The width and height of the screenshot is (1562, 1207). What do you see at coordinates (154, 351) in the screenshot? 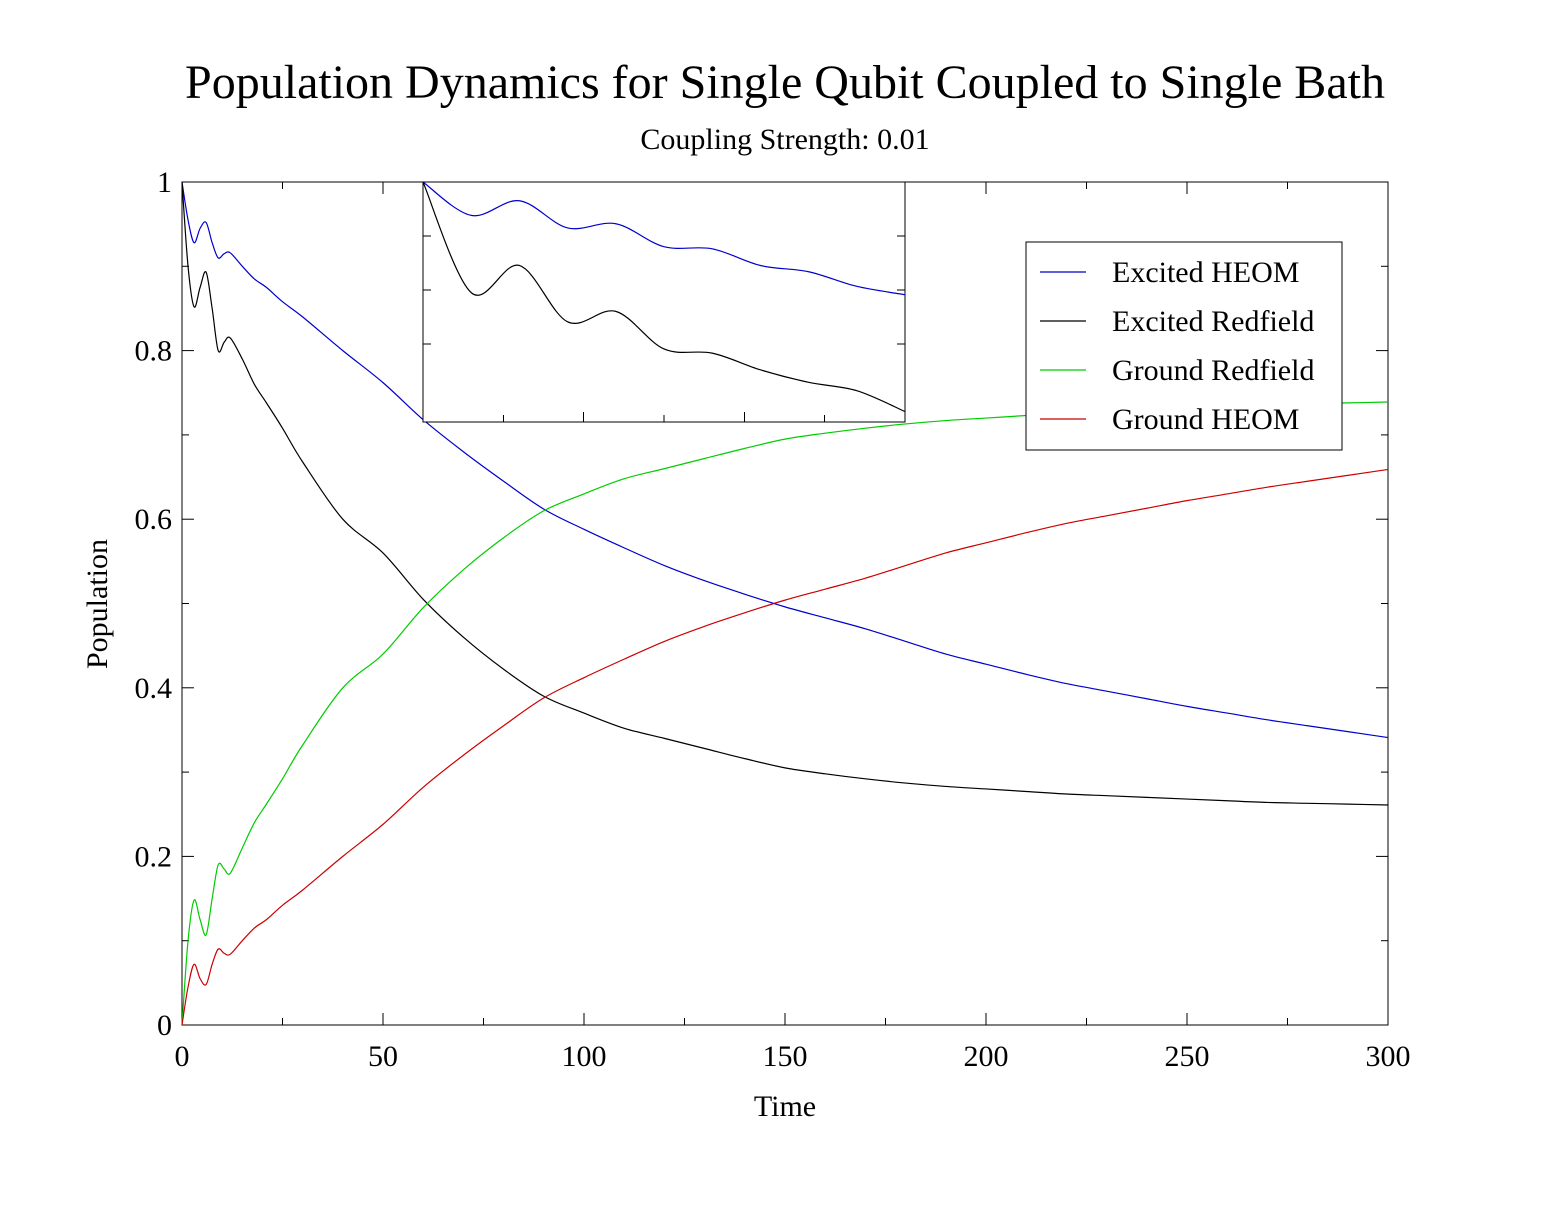
I see `y-tick-label: 0.8` at bounding box center [154, 351].